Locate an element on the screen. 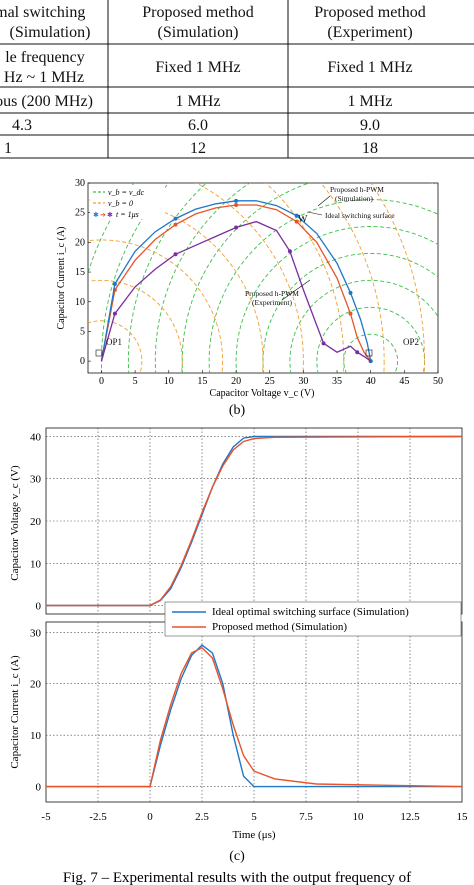  current-ylabel: Capacitor Current i_c (A) is located at coordinates (15, 712).